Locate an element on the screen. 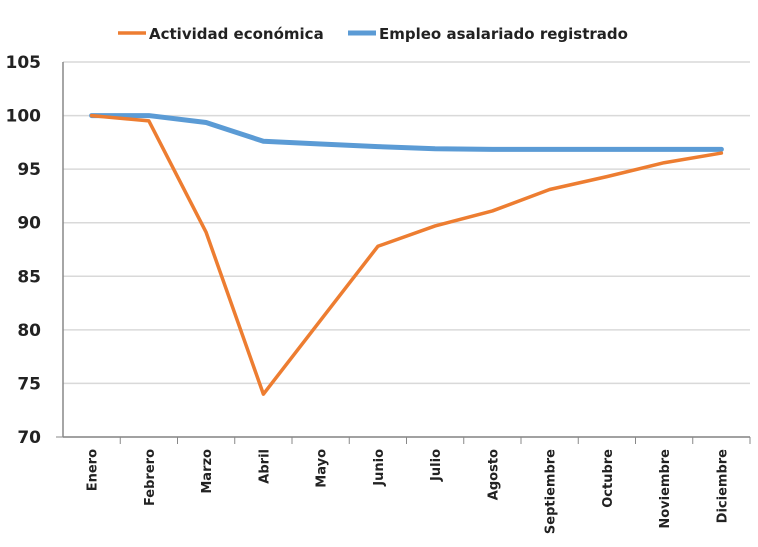 This screenshot has height=547, width=758. x-tick-label: Octubre is located at coordinates (608, 478).